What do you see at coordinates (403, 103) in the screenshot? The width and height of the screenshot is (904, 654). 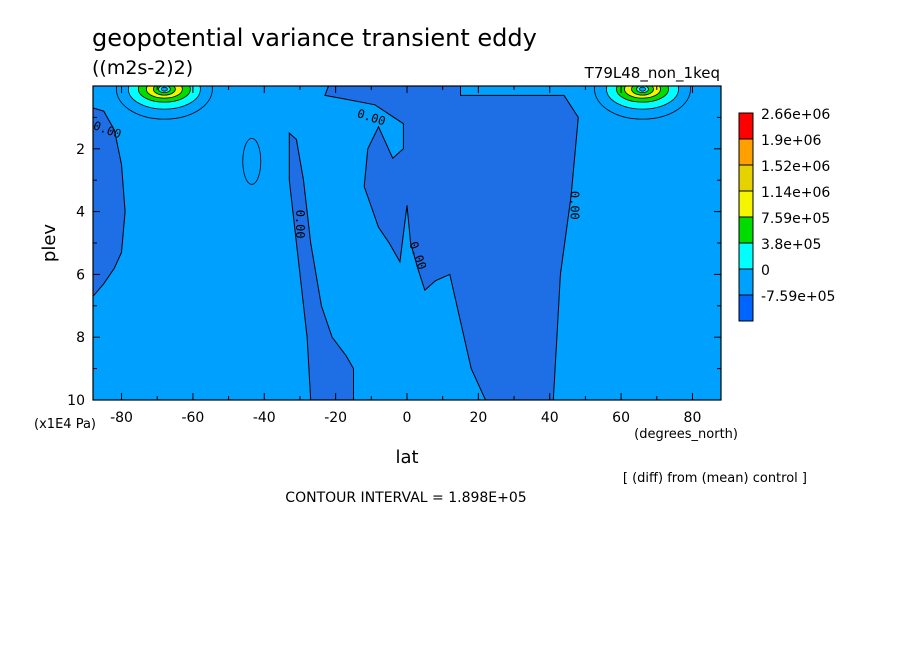 I see `polar-highs` at bounding box center [403, 103].